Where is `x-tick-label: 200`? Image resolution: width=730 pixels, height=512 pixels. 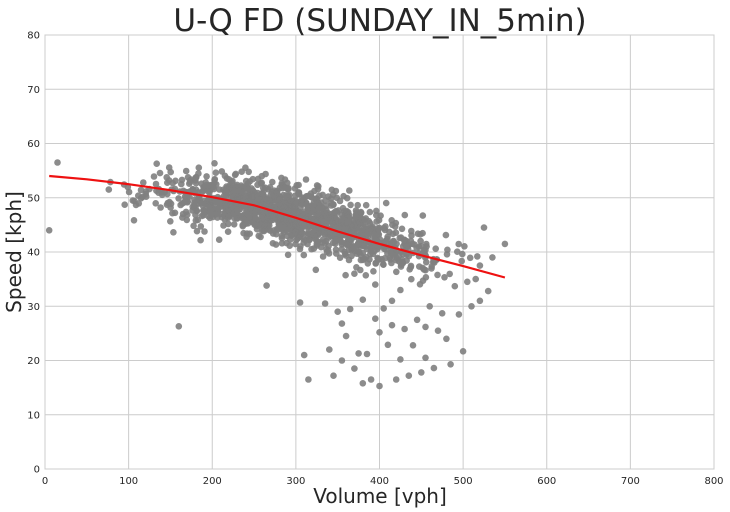
x-tick-label: 200 is located at coordinates (212, 481).